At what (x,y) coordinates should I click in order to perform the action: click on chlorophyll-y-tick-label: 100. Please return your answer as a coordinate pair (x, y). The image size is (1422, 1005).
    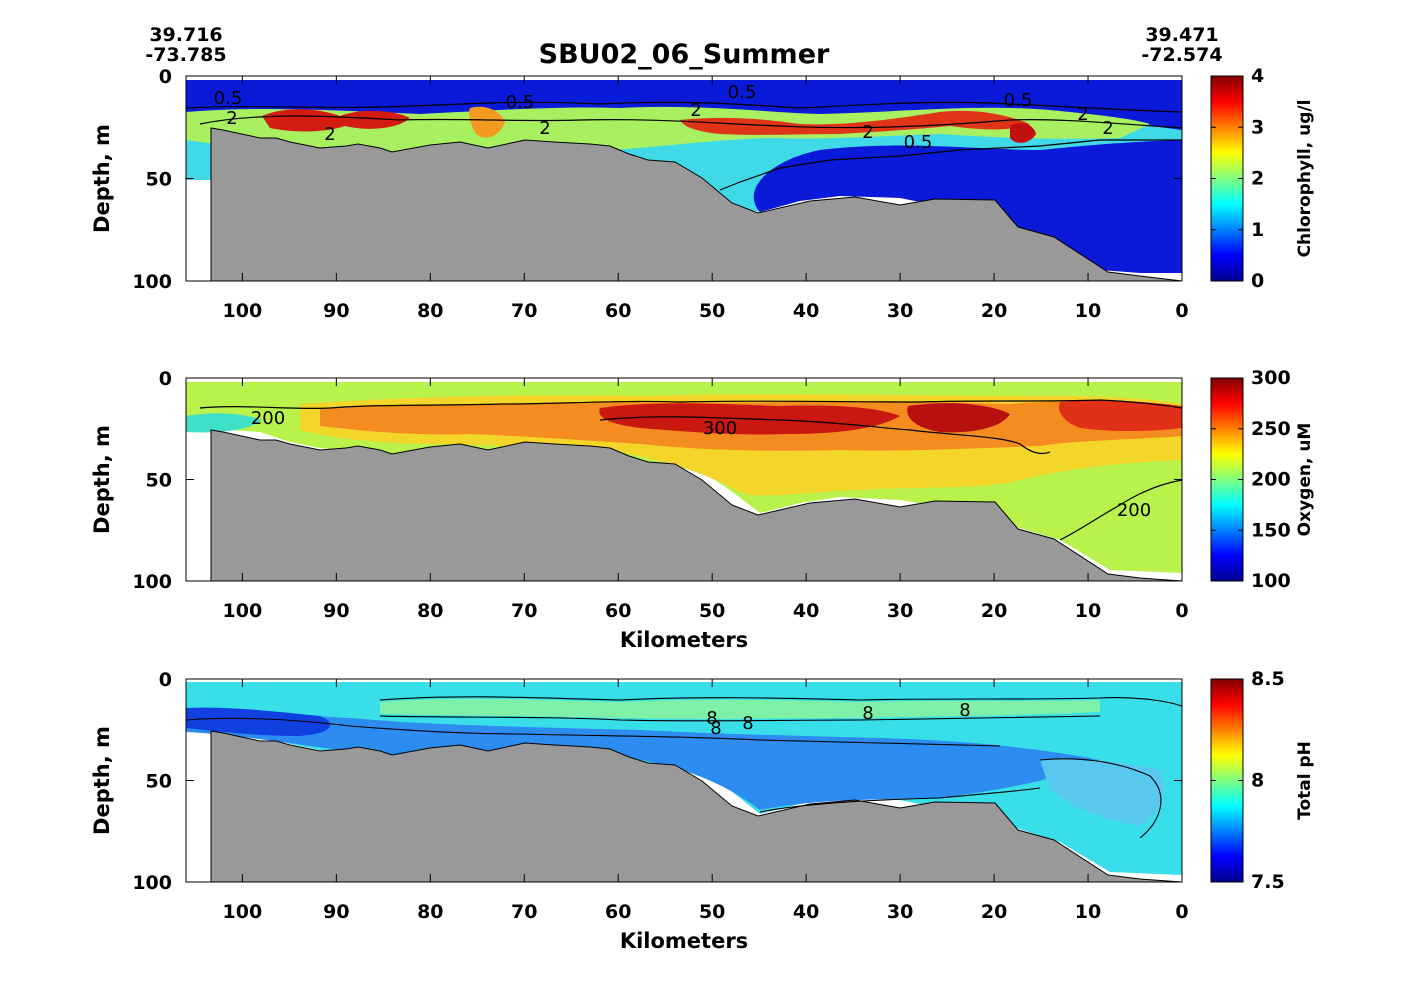
    Looking at the image, I should click on (152, 282).